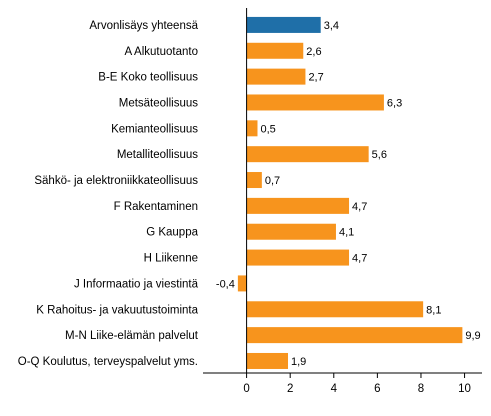  I want to click on category-label-5: Metalliteollisuus, so click(157, 155).